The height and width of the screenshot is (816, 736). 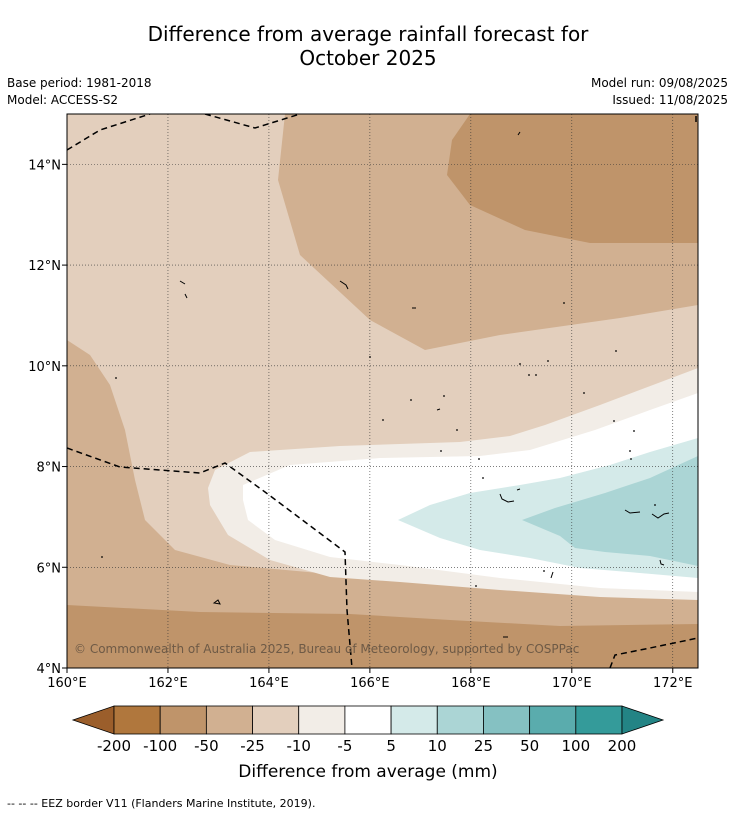 I want to click on x-tick-label: 166°E, so click(x=370, y=683).